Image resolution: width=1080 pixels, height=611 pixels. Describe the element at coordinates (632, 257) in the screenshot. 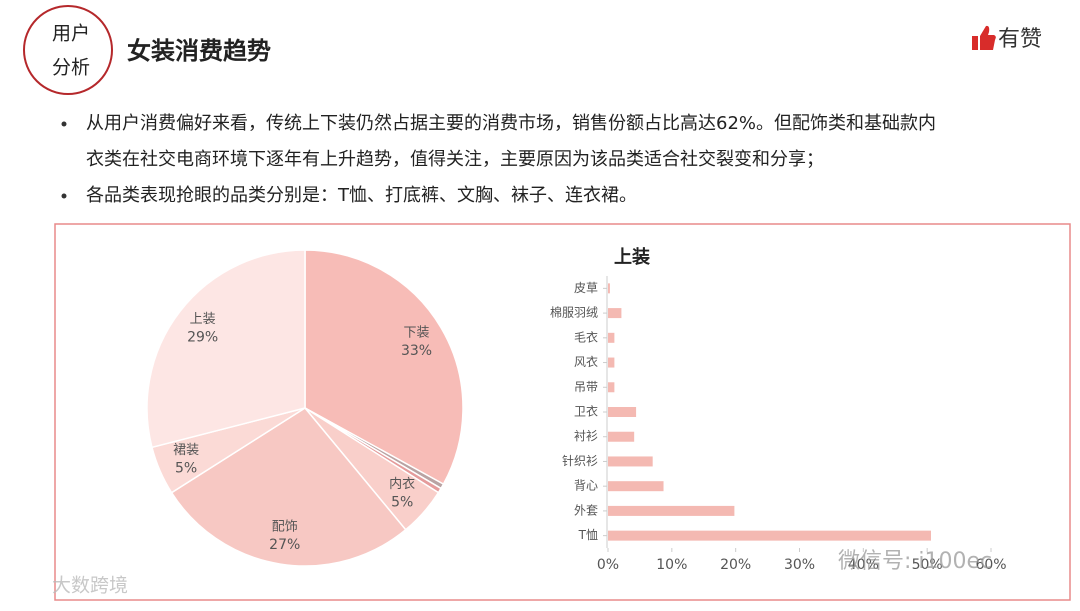

I see `chart-title: 上装` at that location.